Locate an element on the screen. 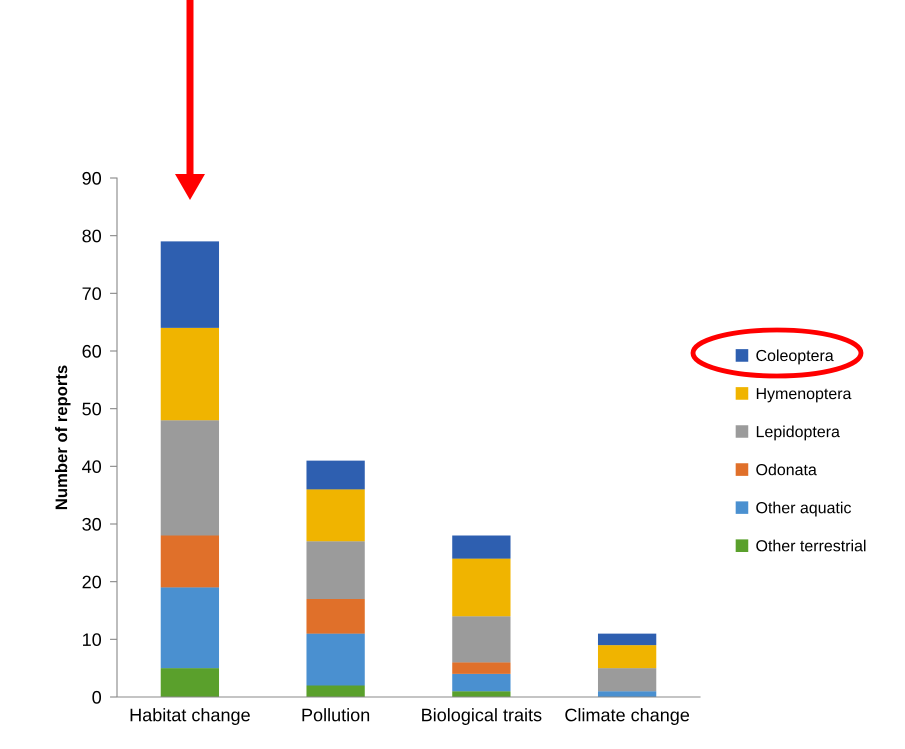  y-tick-label: 70 is located at coordinates (92, 293).